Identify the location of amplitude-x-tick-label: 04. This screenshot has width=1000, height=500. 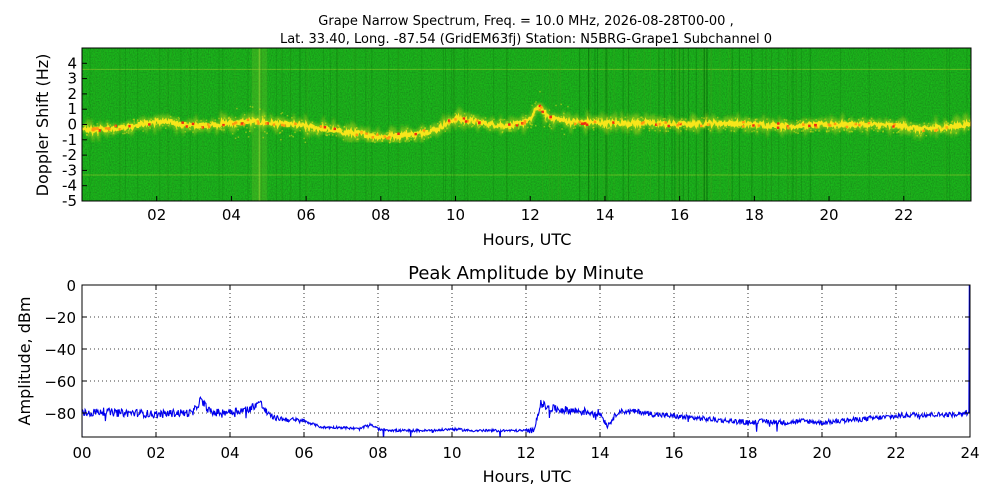
(229, 453).